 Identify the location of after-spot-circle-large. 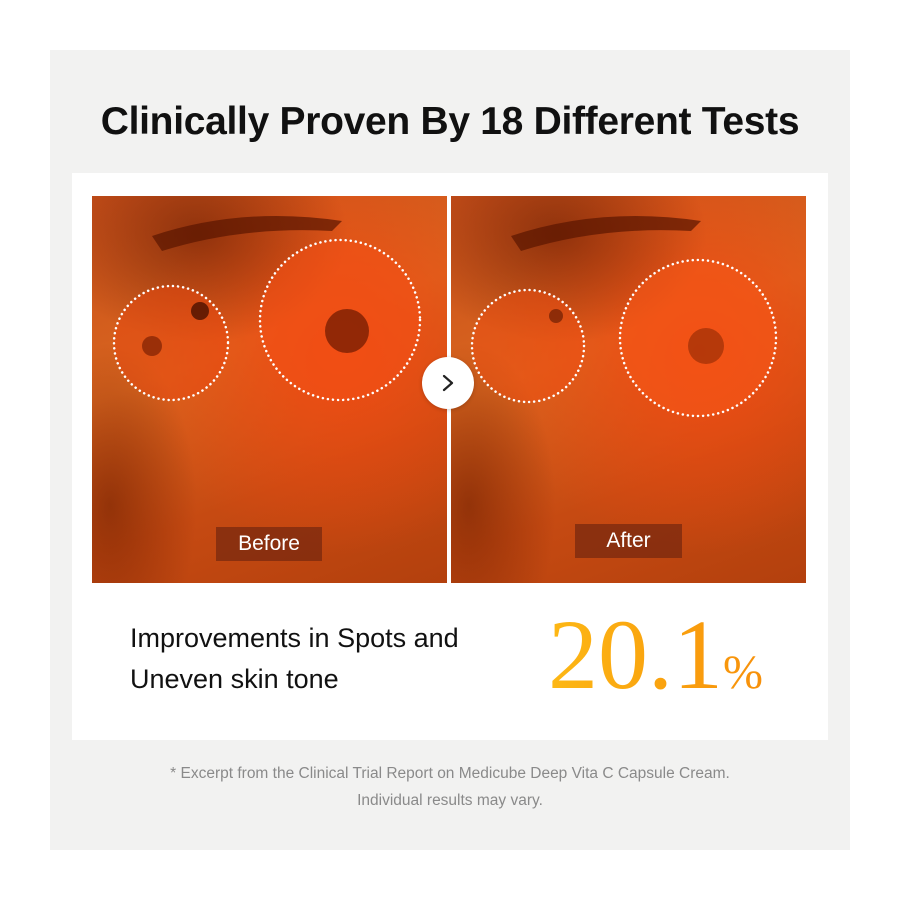
(698, 338).